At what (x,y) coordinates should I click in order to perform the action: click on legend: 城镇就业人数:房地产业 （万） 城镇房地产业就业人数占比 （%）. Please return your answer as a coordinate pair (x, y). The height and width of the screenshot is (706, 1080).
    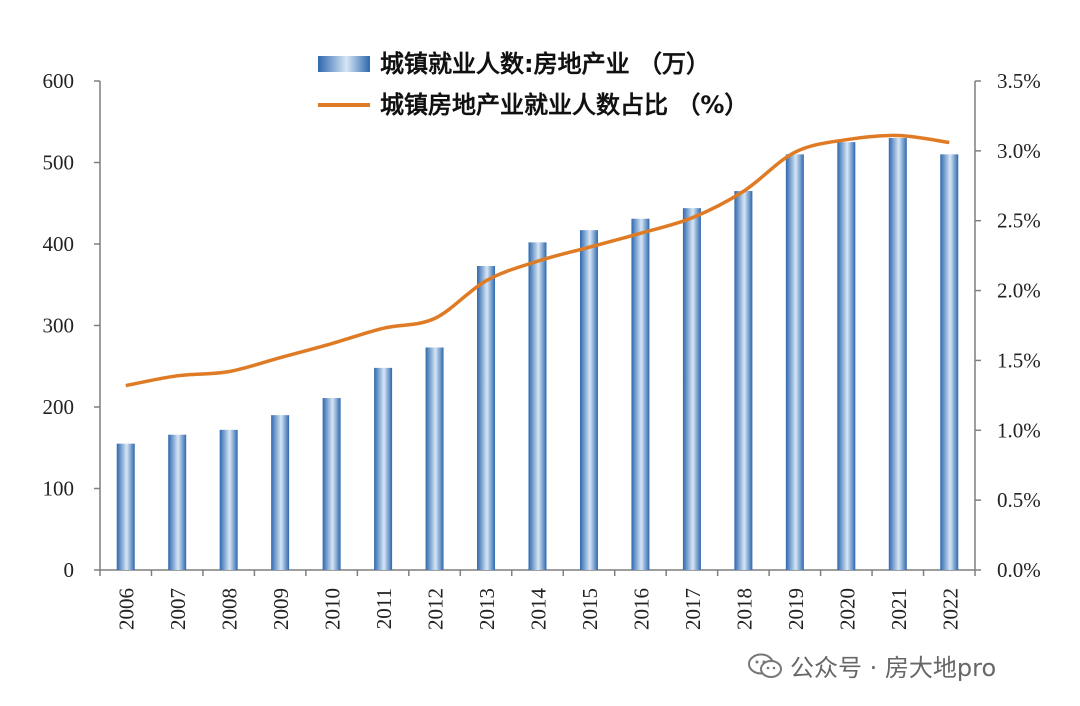
    Looking at the image, I should click on (533, 84).